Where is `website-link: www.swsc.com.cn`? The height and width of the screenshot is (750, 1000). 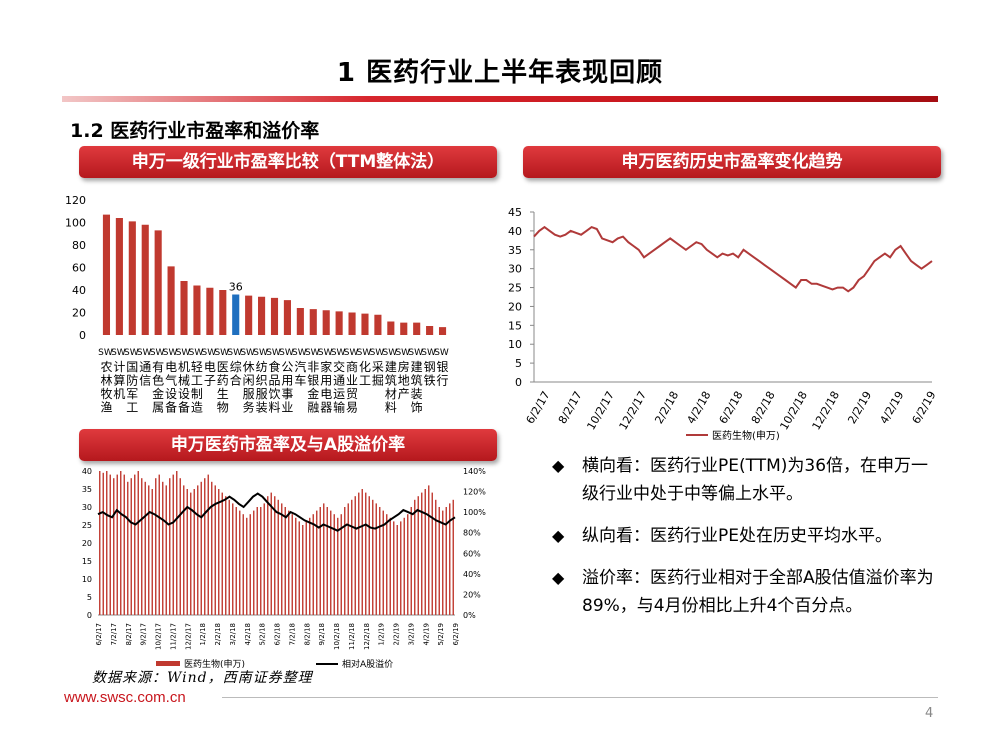 website-link: www.swsc.com.cn is located at coordinates (125, 697).